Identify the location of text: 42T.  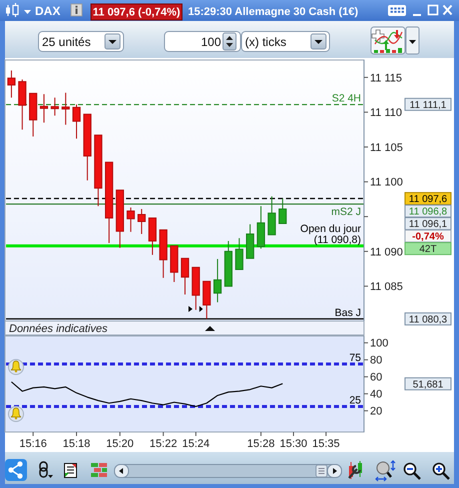
(428, 250).